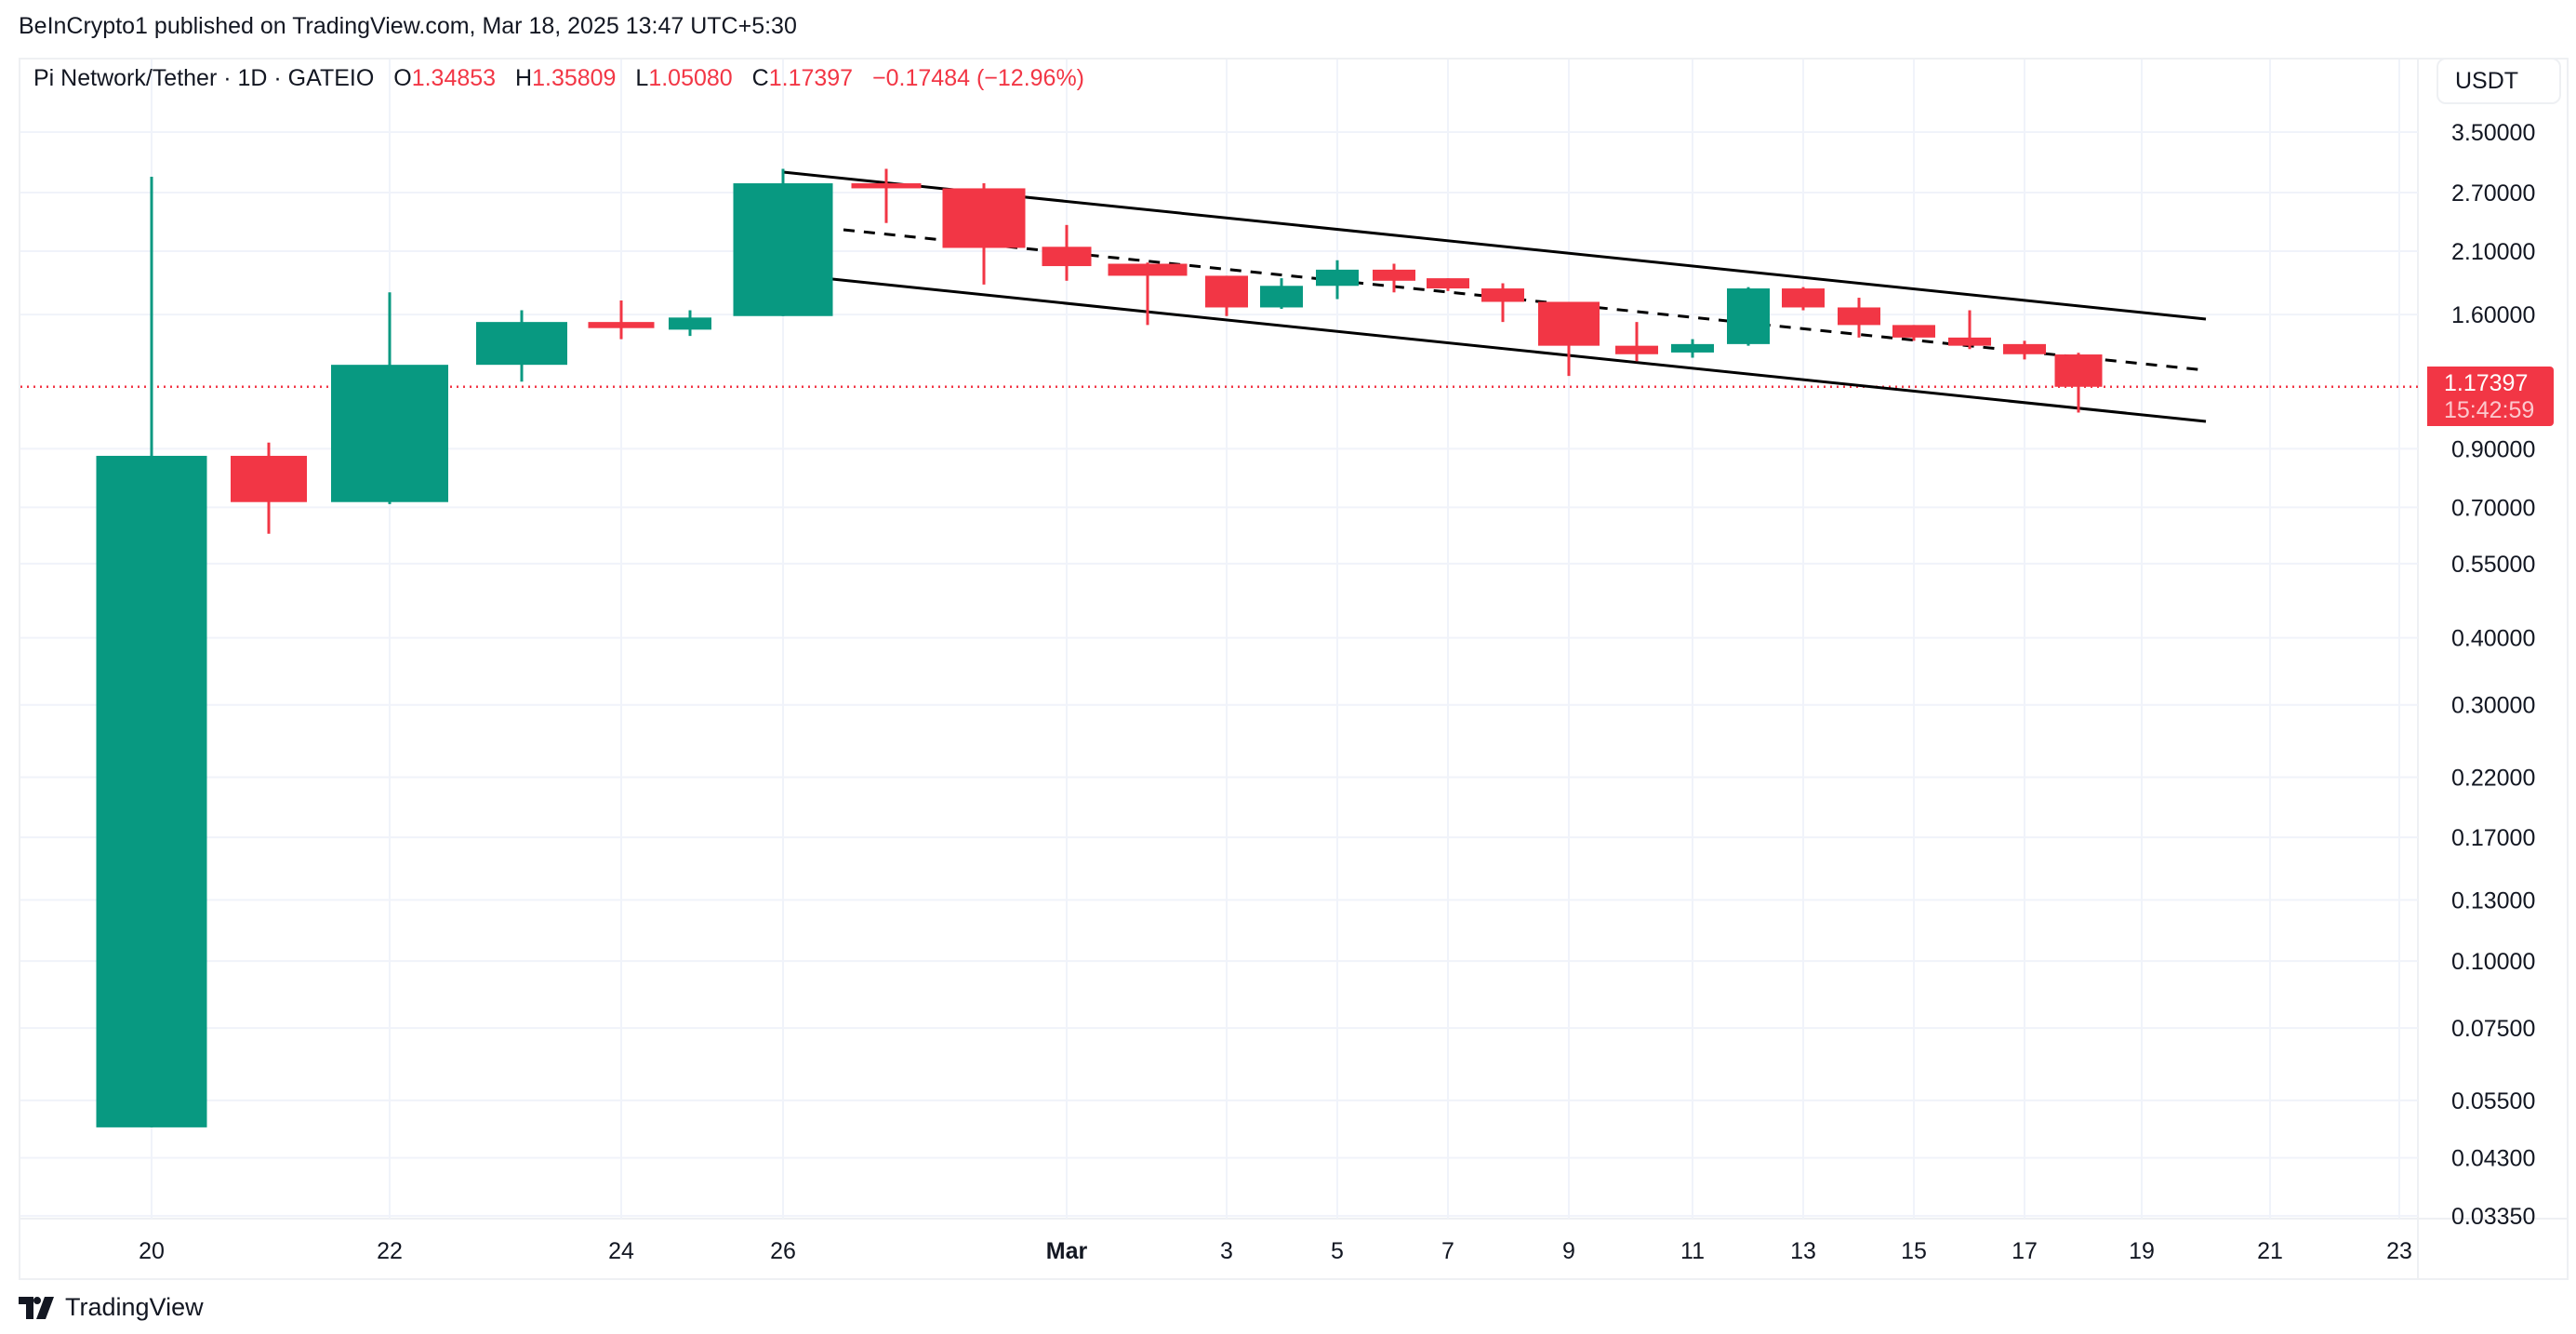  What do you see at coordinates (2025, 1251) in the screenshot?
I see `time-tick-label: 17` at bounding box center [2025, 1251].